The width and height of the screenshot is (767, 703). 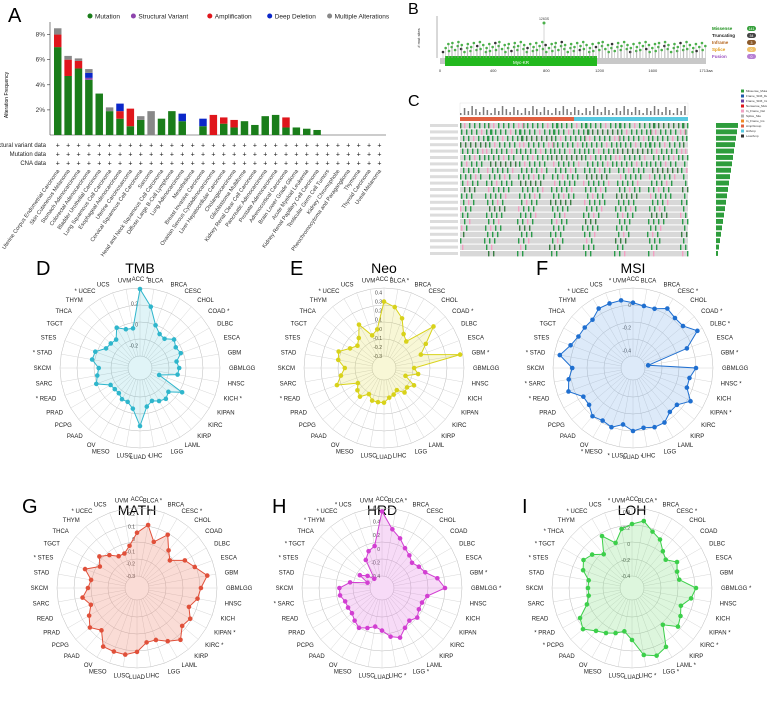 What do you see at coordinates (192, 512) in the screenshot?
I see `category-label: CESC *` at bounding box center [192, 512].